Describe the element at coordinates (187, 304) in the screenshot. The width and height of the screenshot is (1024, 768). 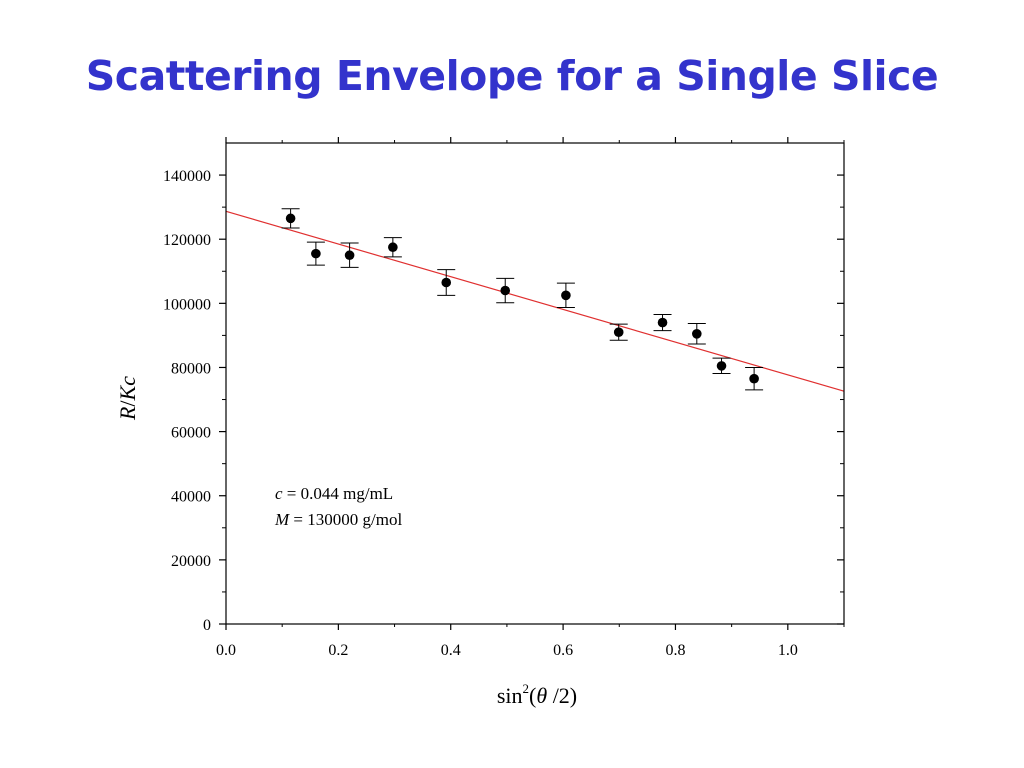
I see `y-tick-label: 100000` at that location.